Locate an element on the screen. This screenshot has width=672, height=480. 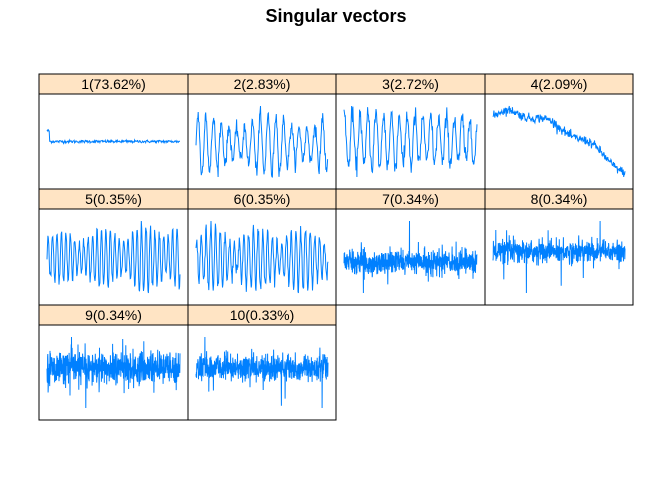
panel-label: 6(0.35%) is located at coordinates (262, 199).